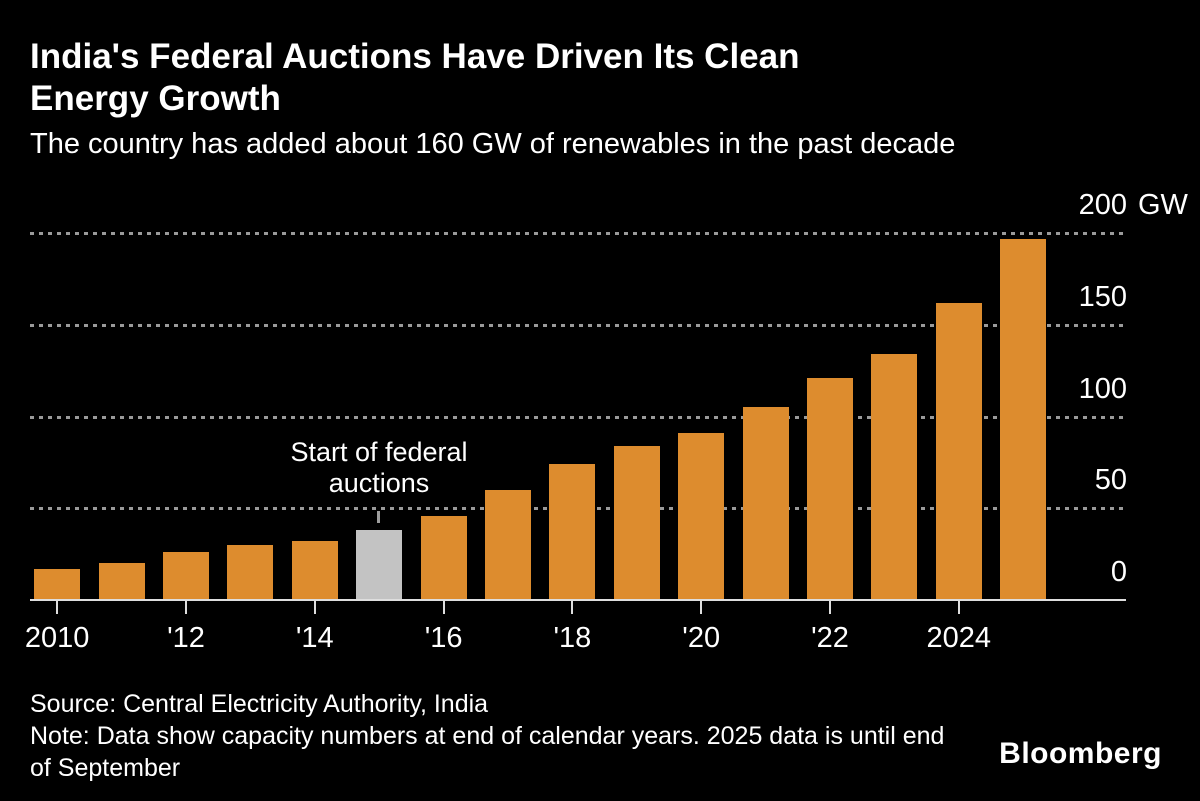 This screenshot has width=1200, height=801. I want to click on y-axis-unit-label: GW, so click(1163, 205).